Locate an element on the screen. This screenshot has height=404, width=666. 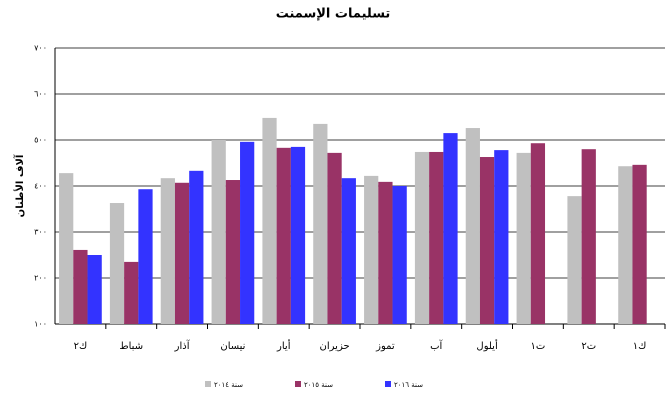
legend-label: سنة ٢٠١٤ is located at coordinates (228, 385).